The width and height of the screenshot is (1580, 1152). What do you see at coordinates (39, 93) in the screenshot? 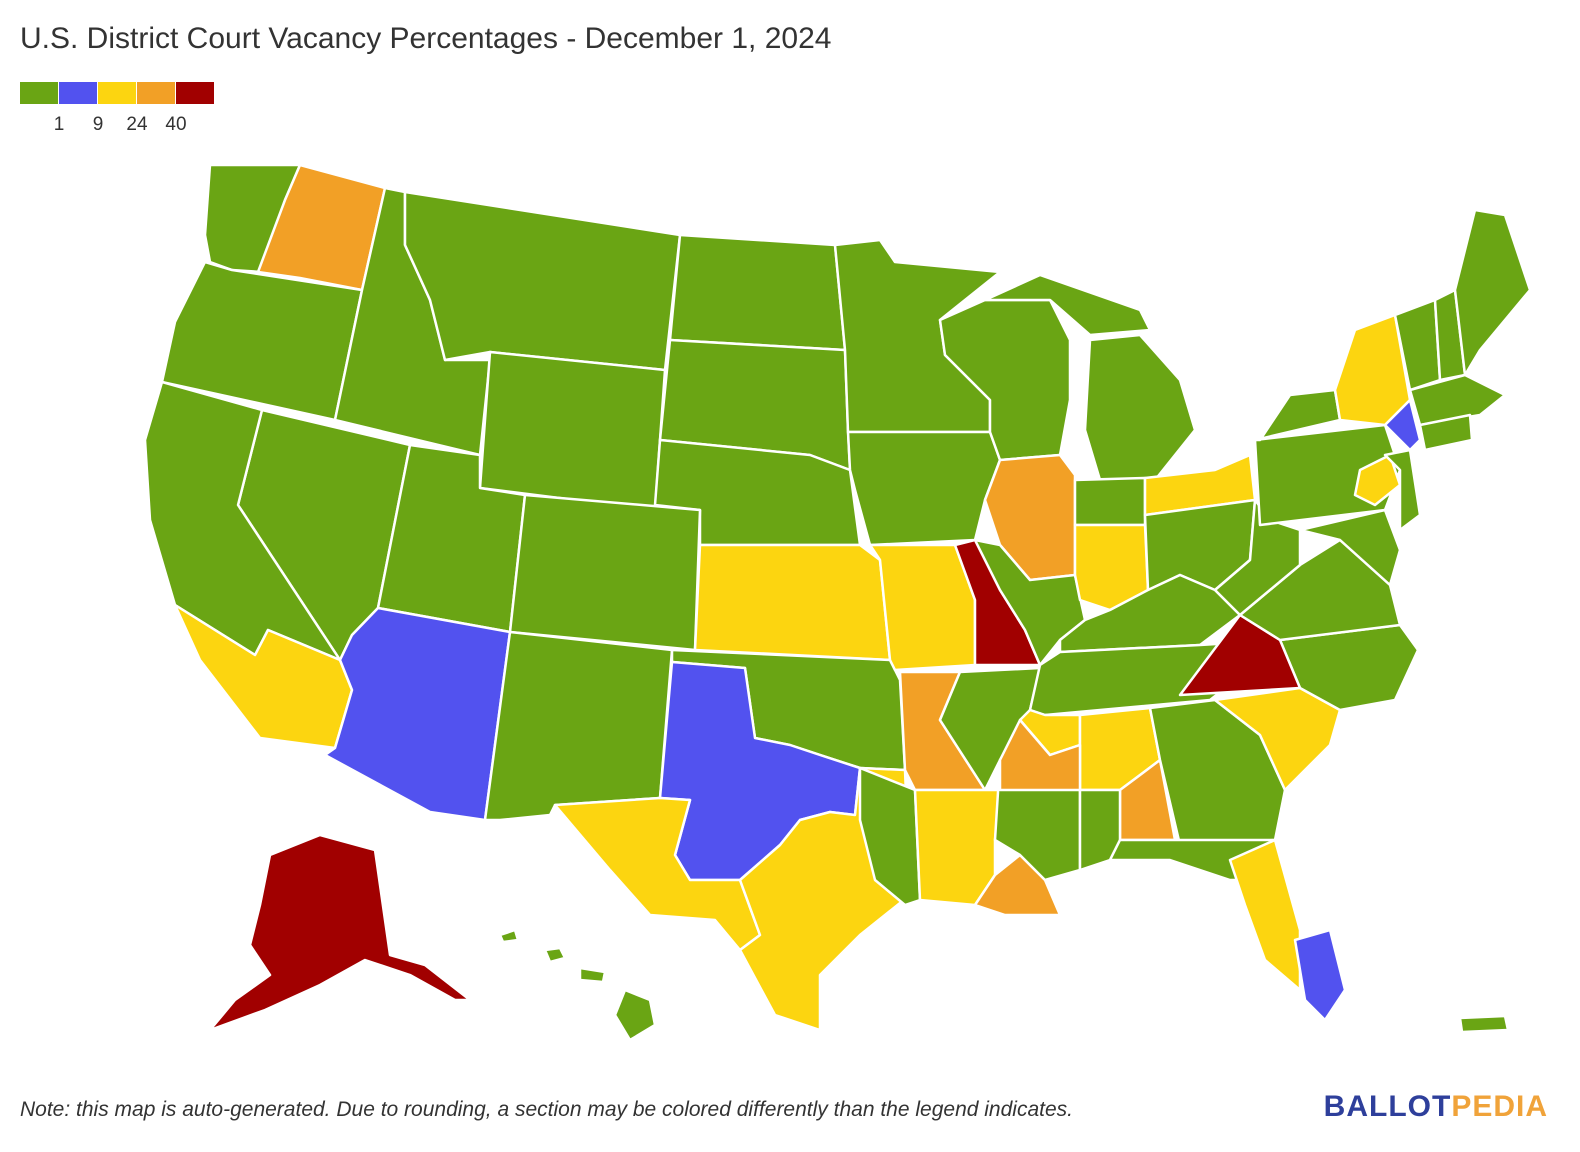
I see `legend-swatch-green` at bounding box center [39, 93].